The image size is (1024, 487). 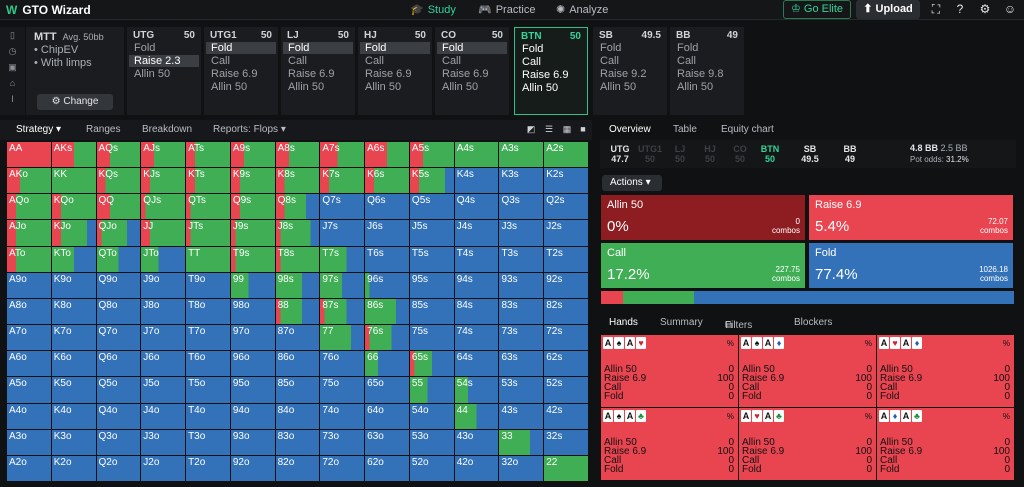 What do you see at coordinates (387, 233) in the screenshot?
I see `hand-cell: J6s` at bounding box center [387, 233].